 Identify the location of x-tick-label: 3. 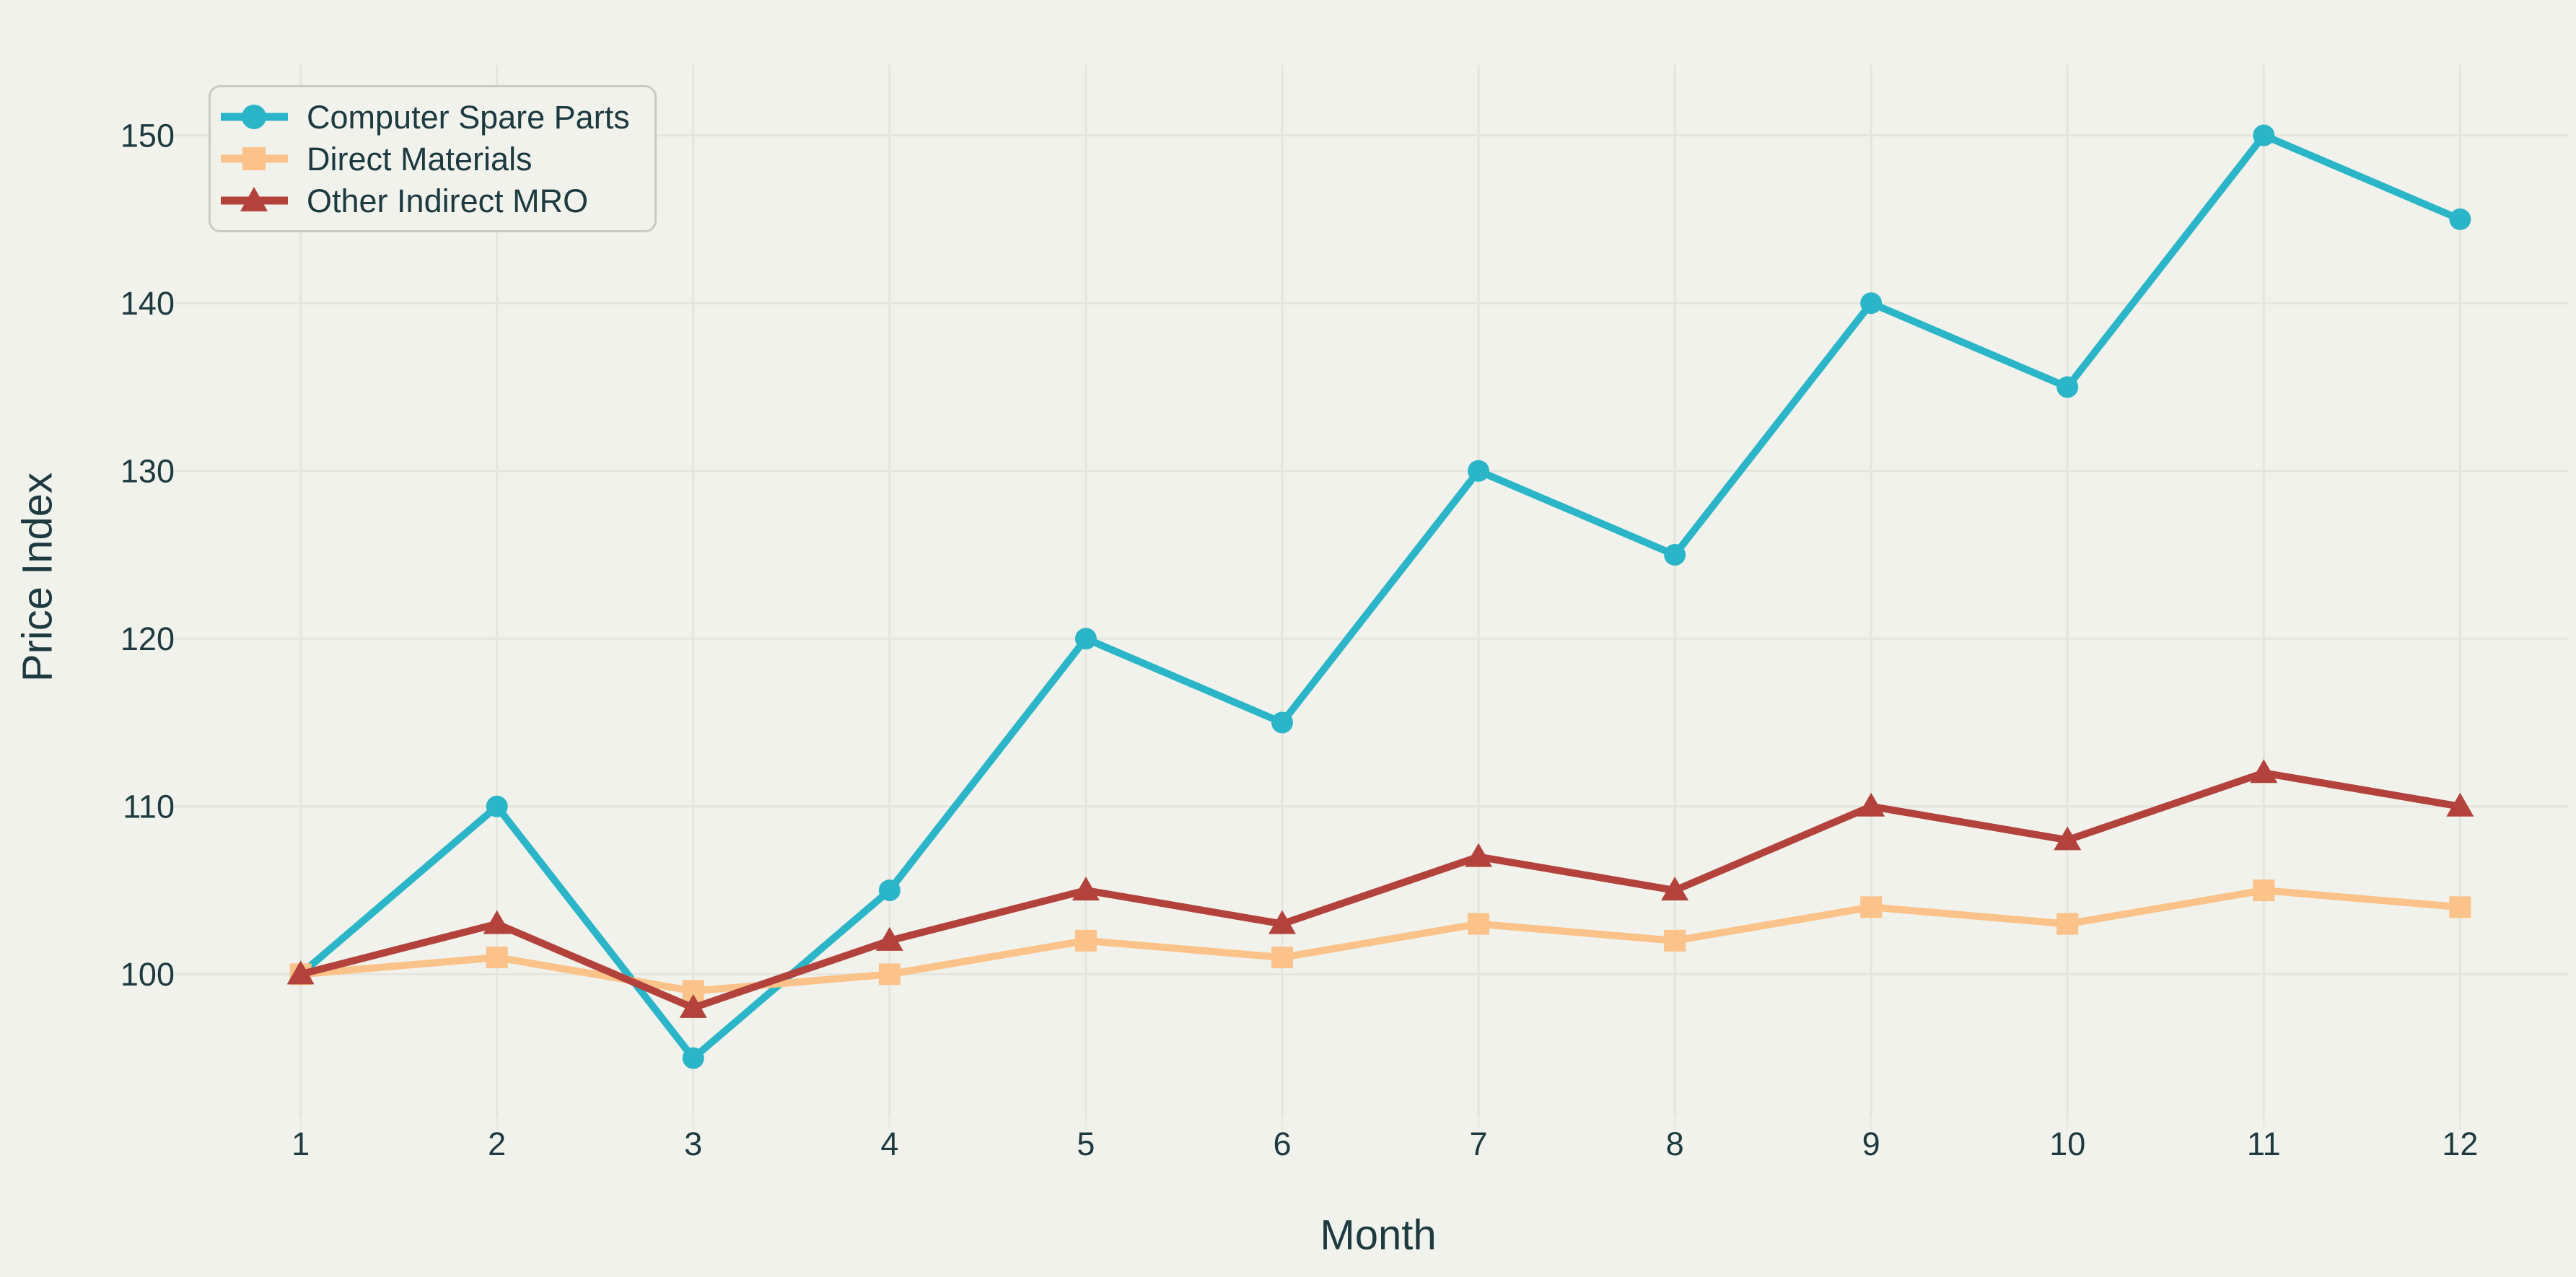
(693, 1143).